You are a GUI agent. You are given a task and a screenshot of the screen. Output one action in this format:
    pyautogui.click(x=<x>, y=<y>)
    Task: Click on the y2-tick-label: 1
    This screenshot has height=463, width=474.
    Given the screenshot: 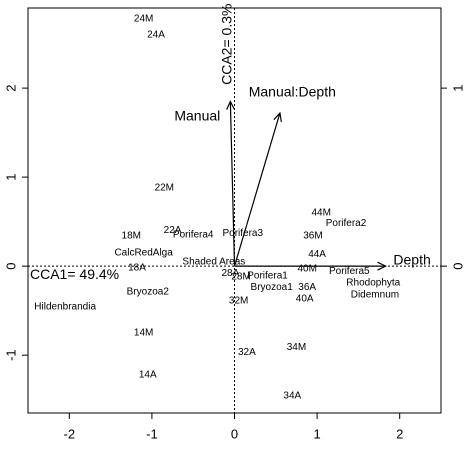 What is the action you would take?
    pyautogui.click(x=457, y=87)
    